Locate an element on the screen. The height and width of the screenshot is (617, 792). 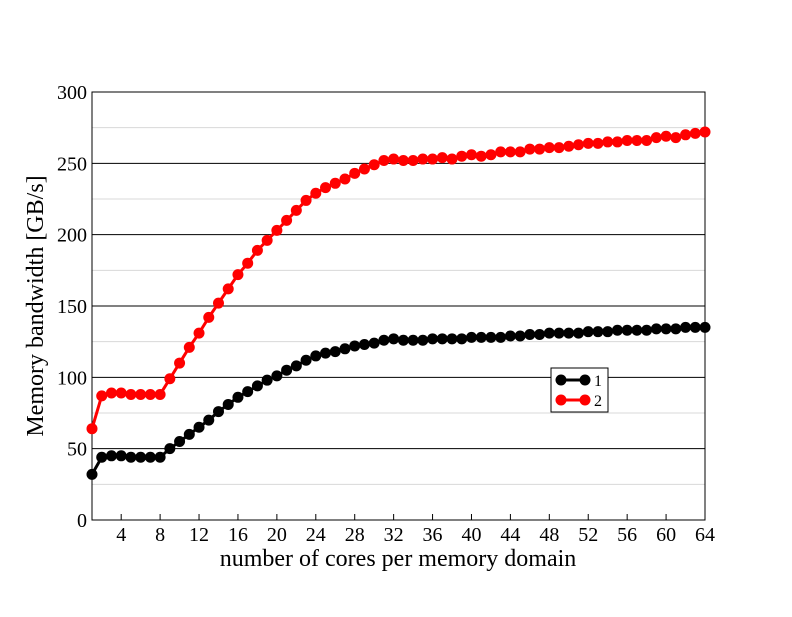
legend: 12 is located at coordinates (579, 390).